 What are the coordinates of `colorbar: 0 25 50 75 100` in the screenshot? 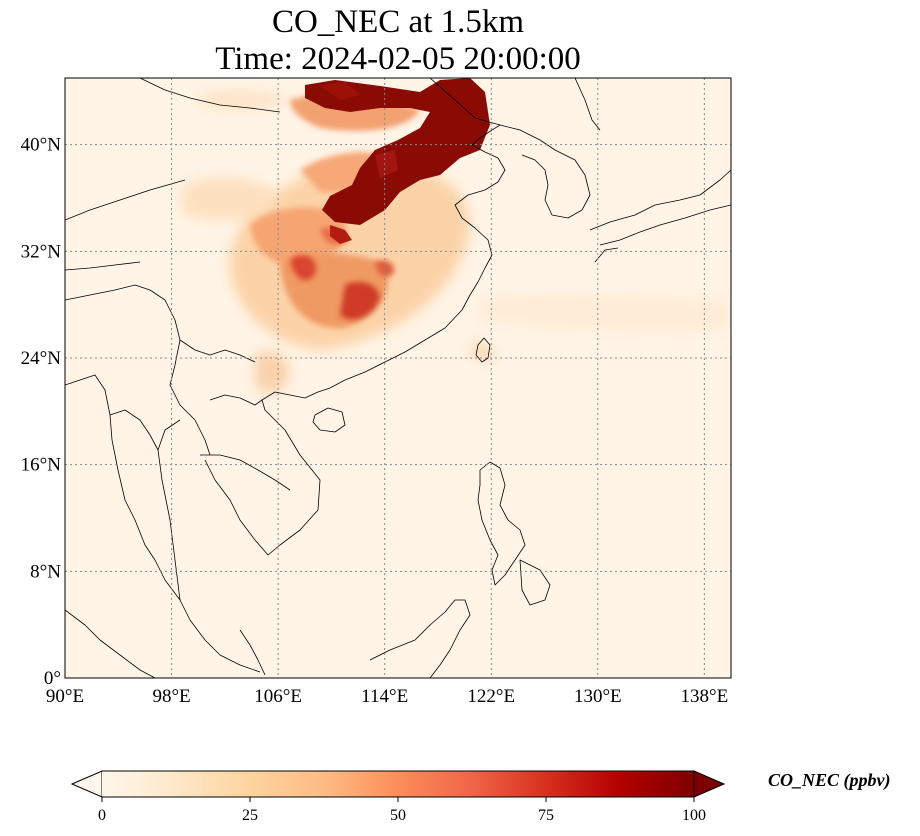 It's located at (398, 797).